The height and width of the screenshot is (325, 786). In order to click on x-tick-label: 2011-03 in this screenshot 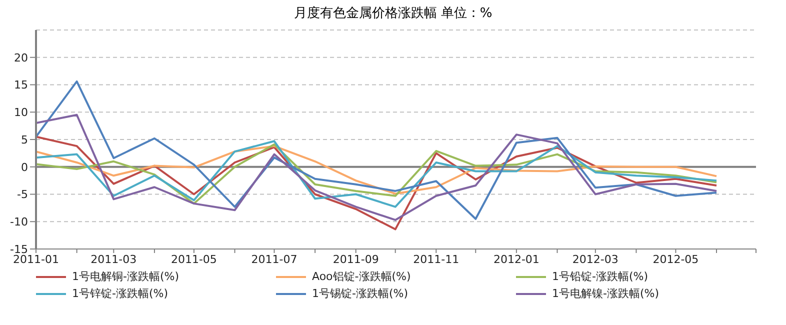, I will do `click(113, 259)`.